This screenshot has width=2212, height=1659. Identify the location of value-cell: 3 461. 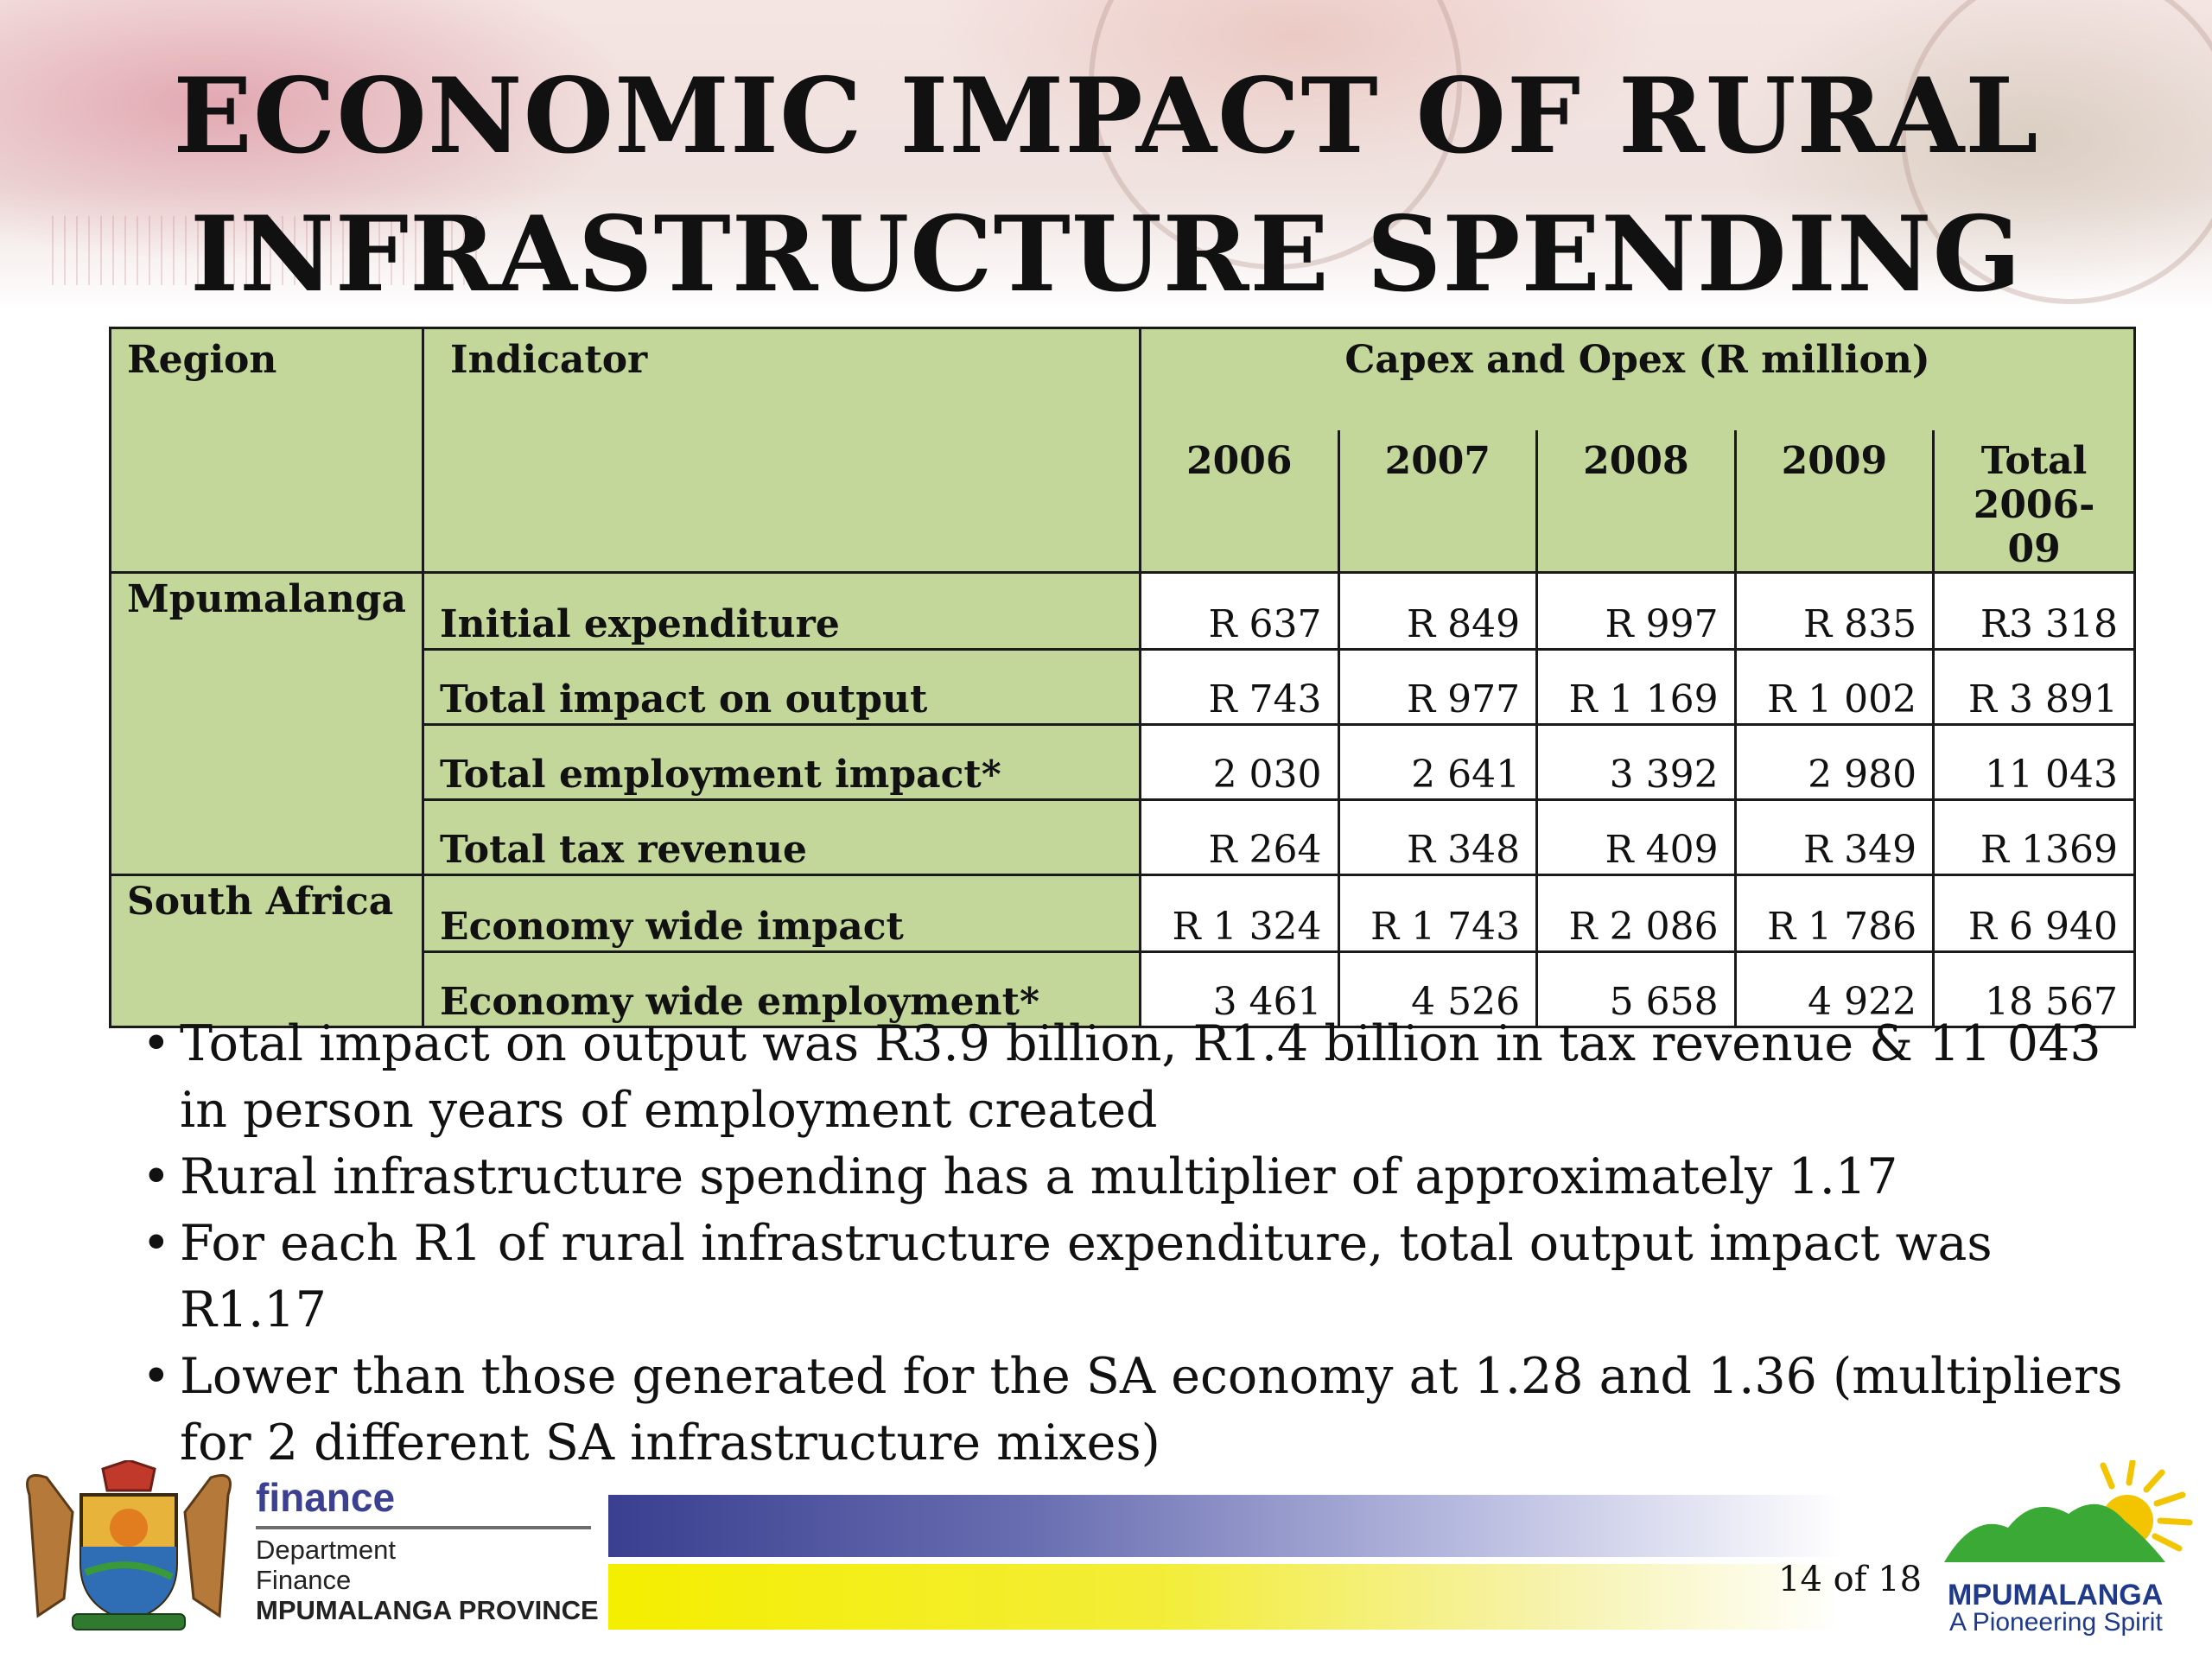
(1239, 989).